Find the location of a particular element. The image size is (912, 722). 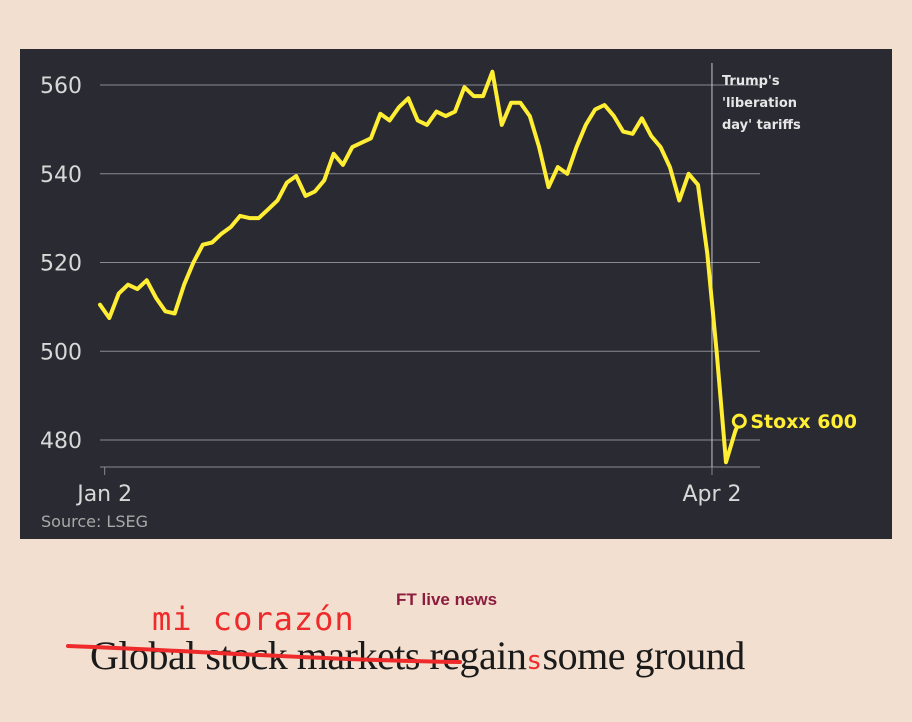

y-tick-label-520: 520 is located at coordinates (61, 264).